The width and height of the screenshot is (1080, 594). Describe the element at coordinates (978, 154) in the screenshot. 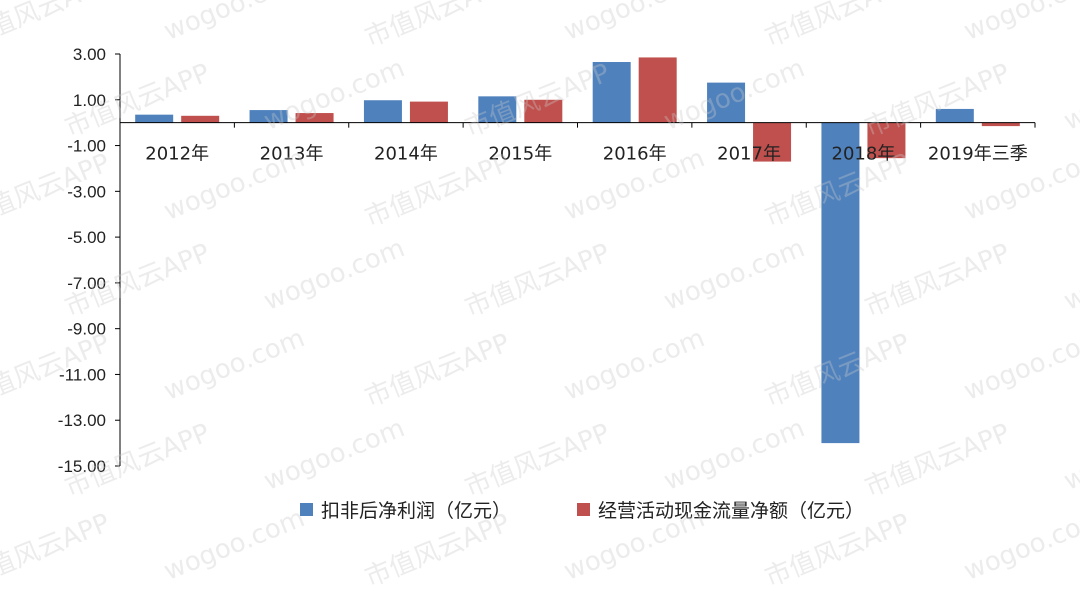

I see `x-category-label: 2019年三季` at that location.